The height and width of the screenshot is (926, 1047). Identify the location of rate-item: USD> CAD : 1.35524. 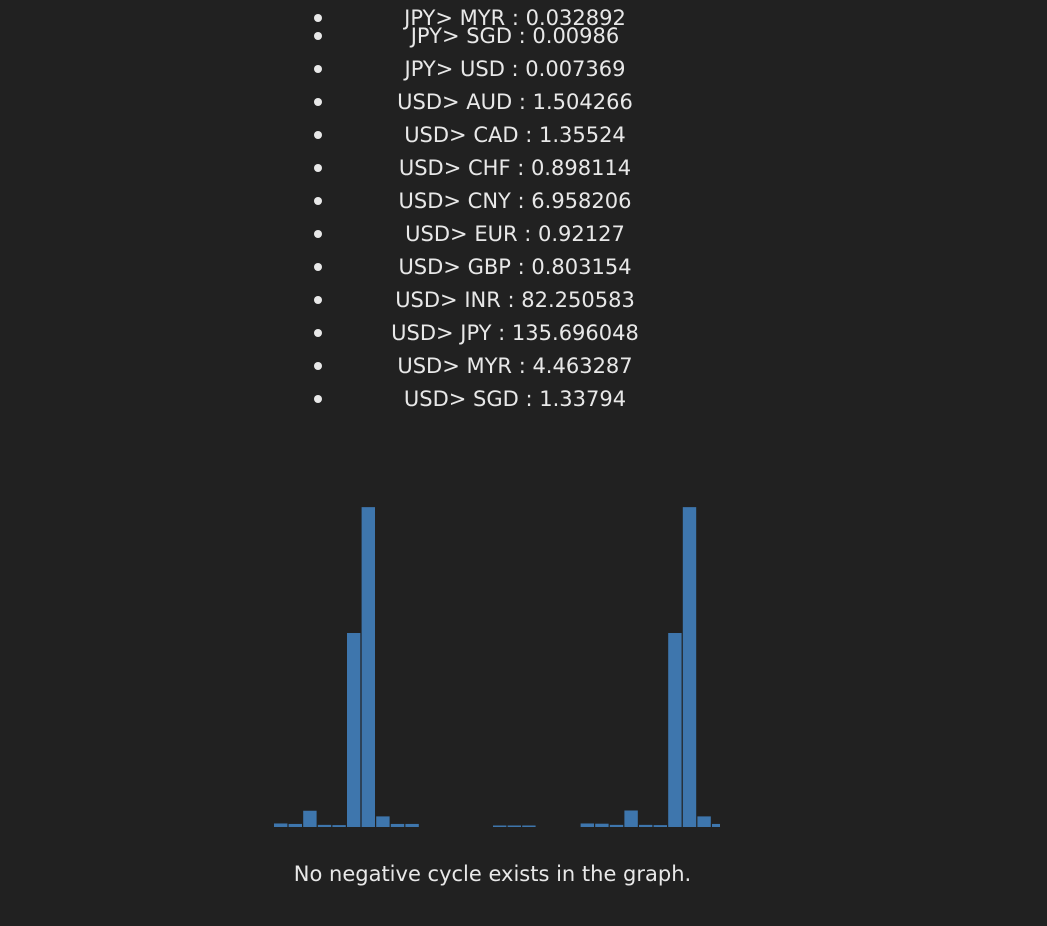
(523, 133).